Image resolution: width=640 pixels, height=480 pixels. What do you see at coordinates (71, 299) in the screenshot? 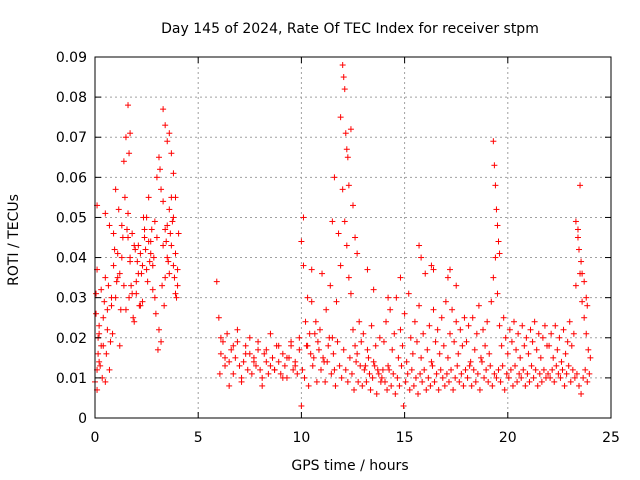
I see `y-tick-label: 0.03` at bounding box center [71, 299].